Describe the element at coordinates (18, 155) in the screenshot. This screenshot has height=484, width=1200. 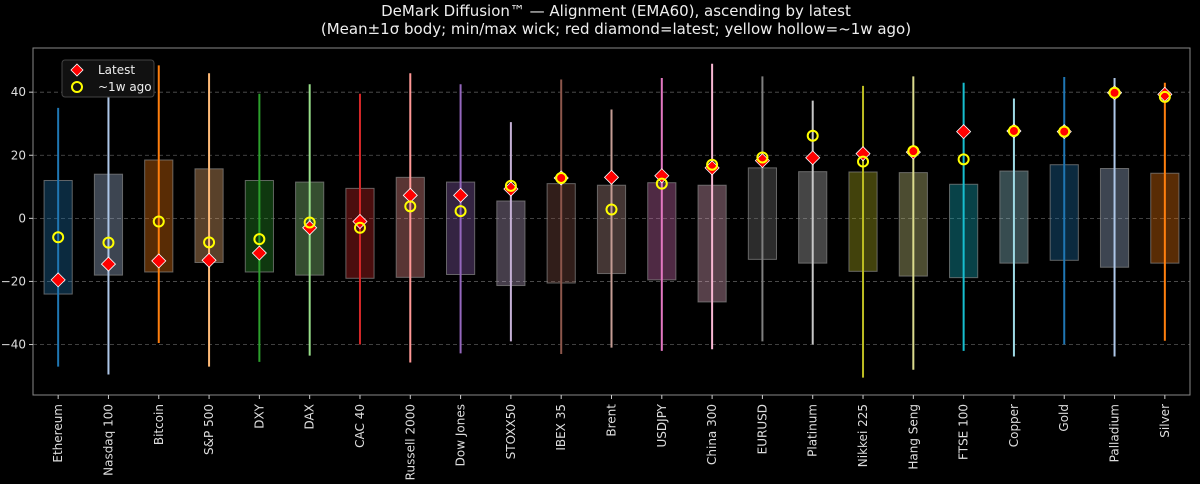
I see `y-tick-label: 20` at that location.